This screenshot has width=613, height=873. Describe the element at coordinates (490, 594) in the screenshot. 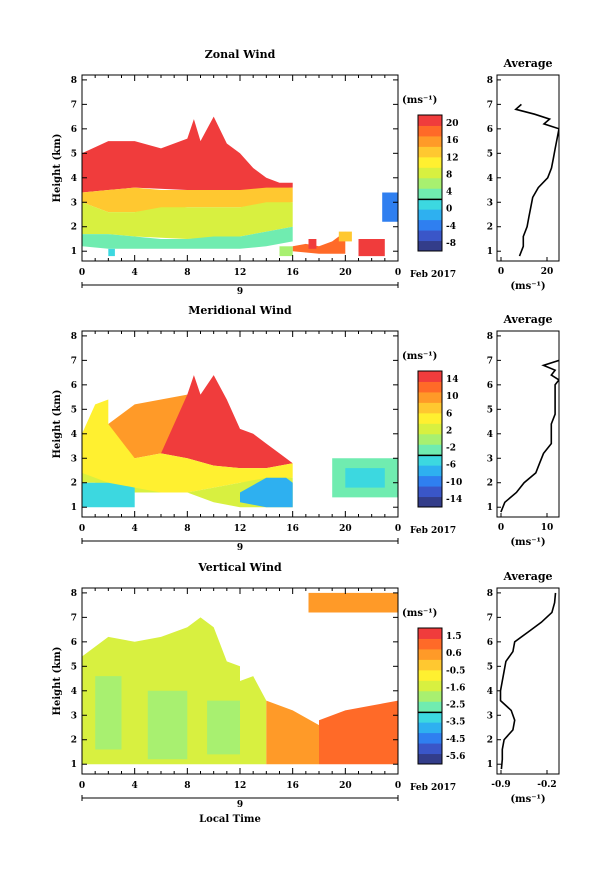

I see `average-y-tick-label: 8` at that location.